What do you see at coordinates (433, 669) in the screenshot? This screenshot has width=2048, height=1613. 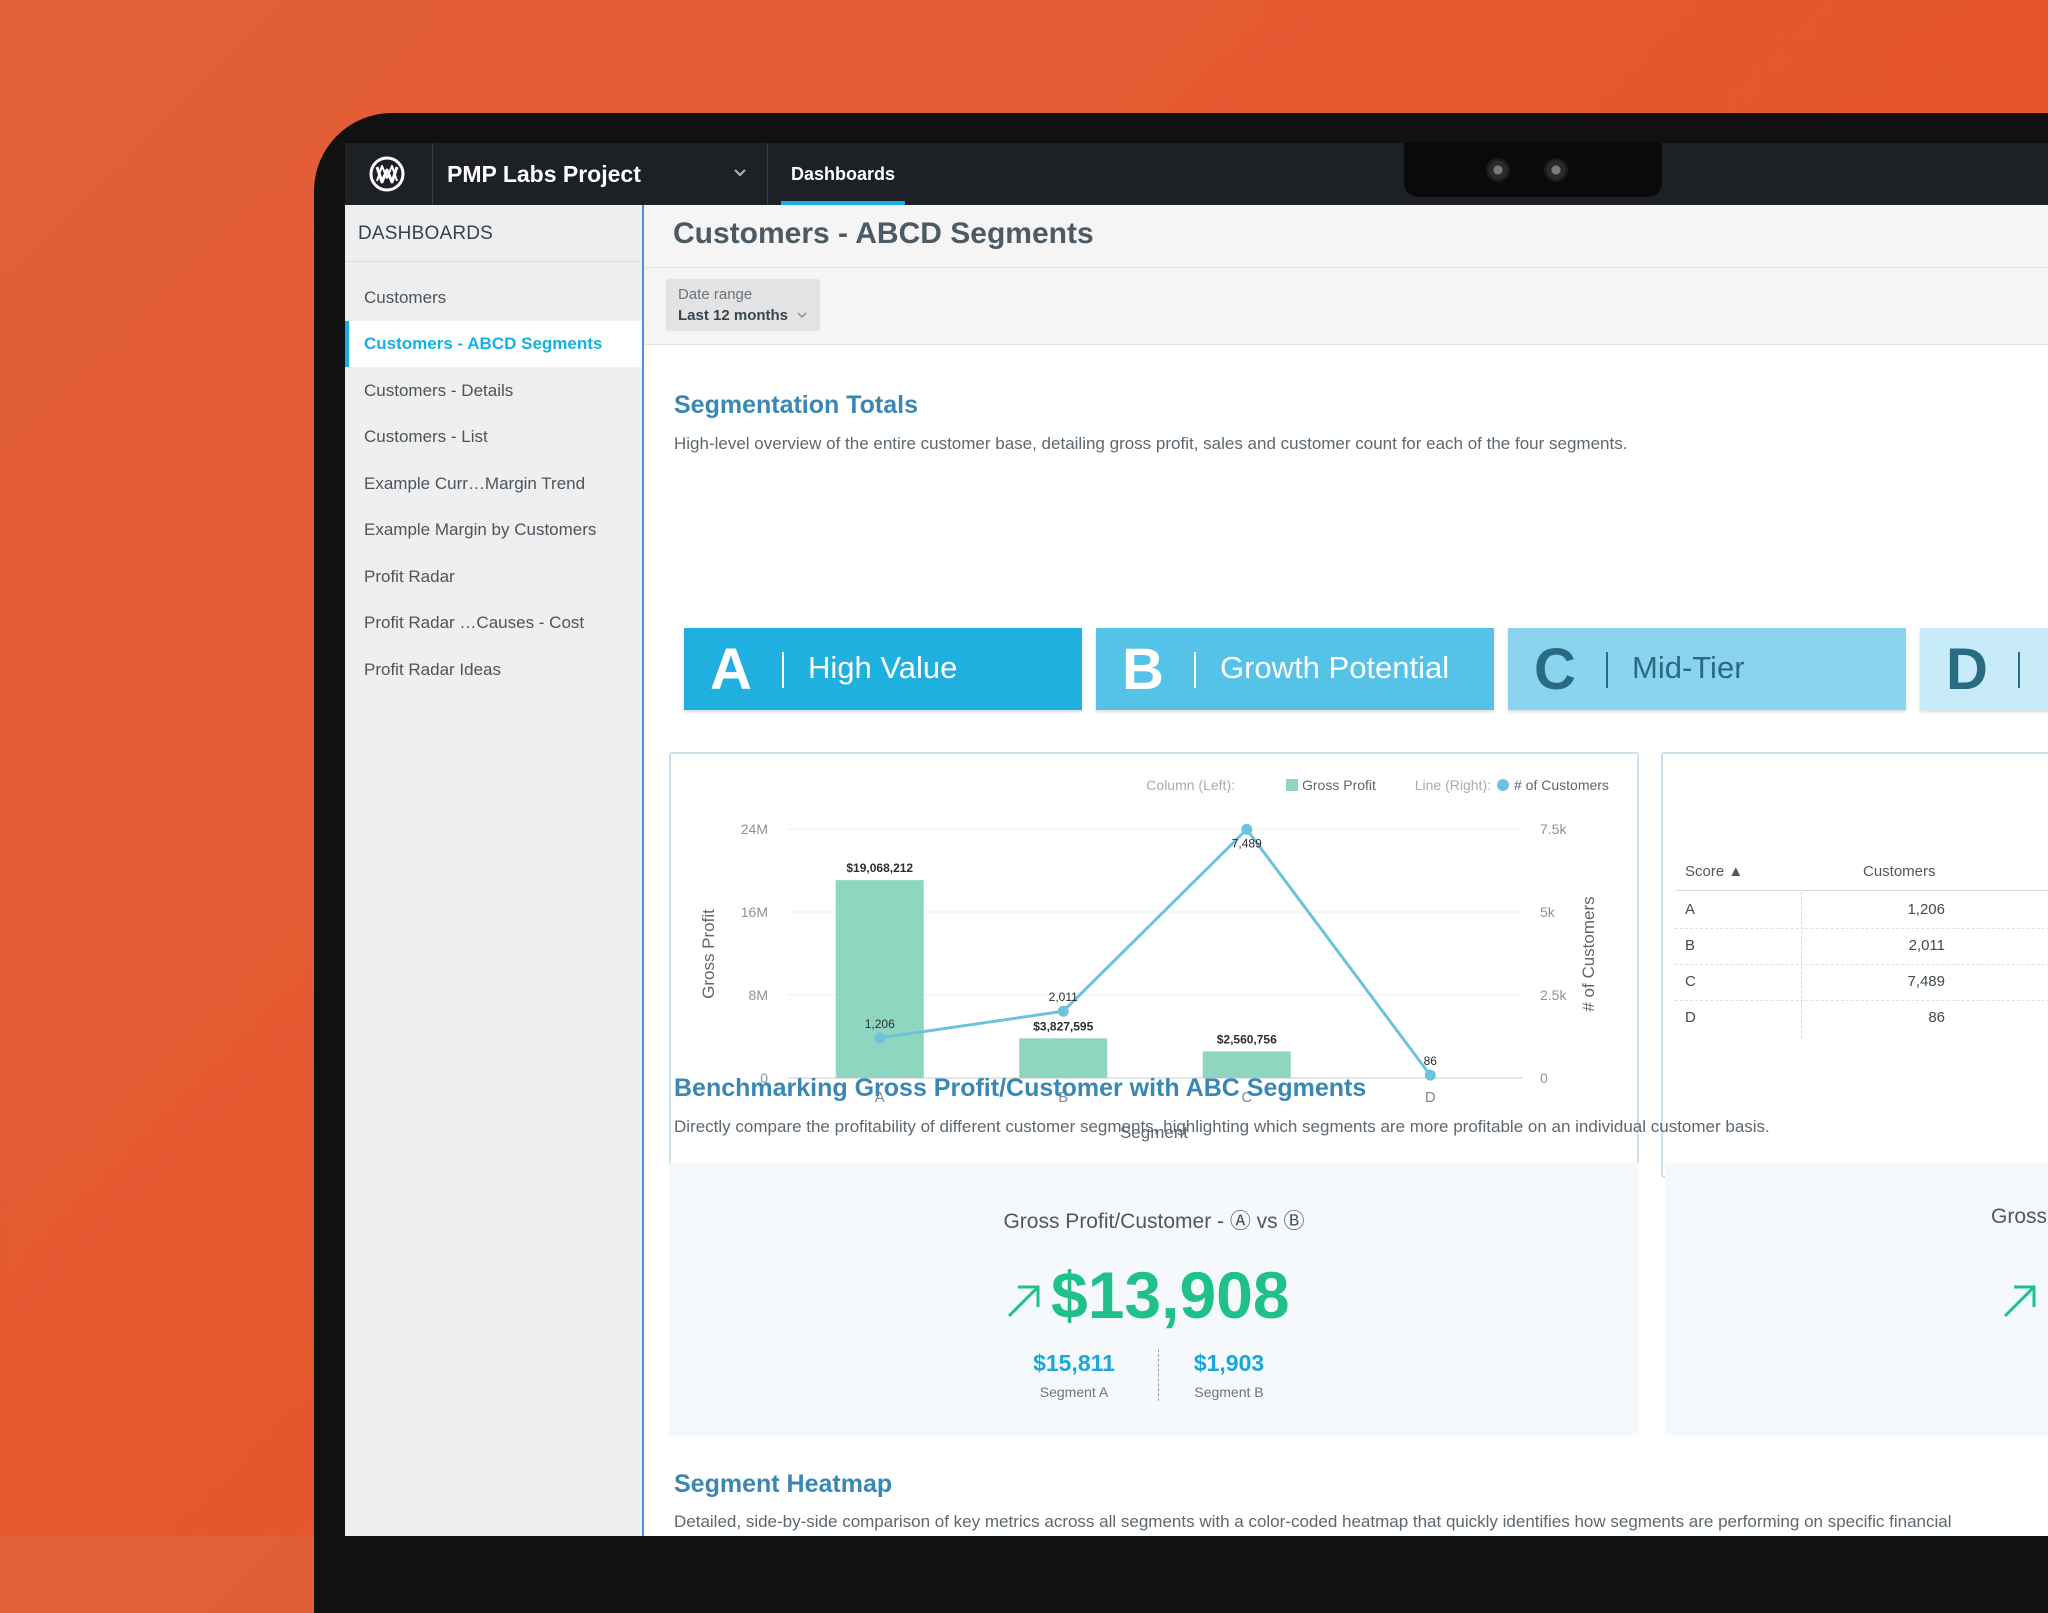 I see `sidebar-item-profit-radar-ideas: Profit Radar Ideas` at bounding box center [433, 669].